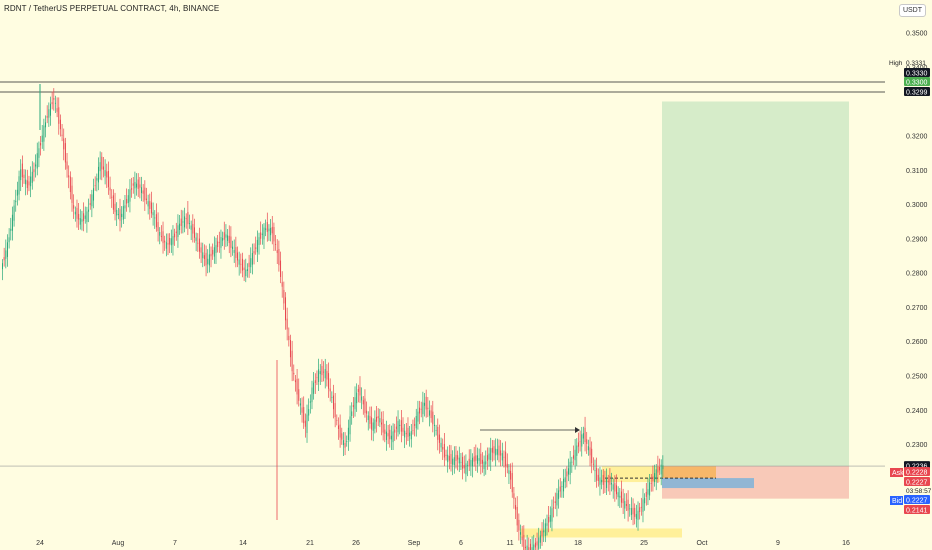 The image size is (932, 550). Describe the element at coordinates (912, 10) in the screenshot. I see `currency-button: USDT` at that location.